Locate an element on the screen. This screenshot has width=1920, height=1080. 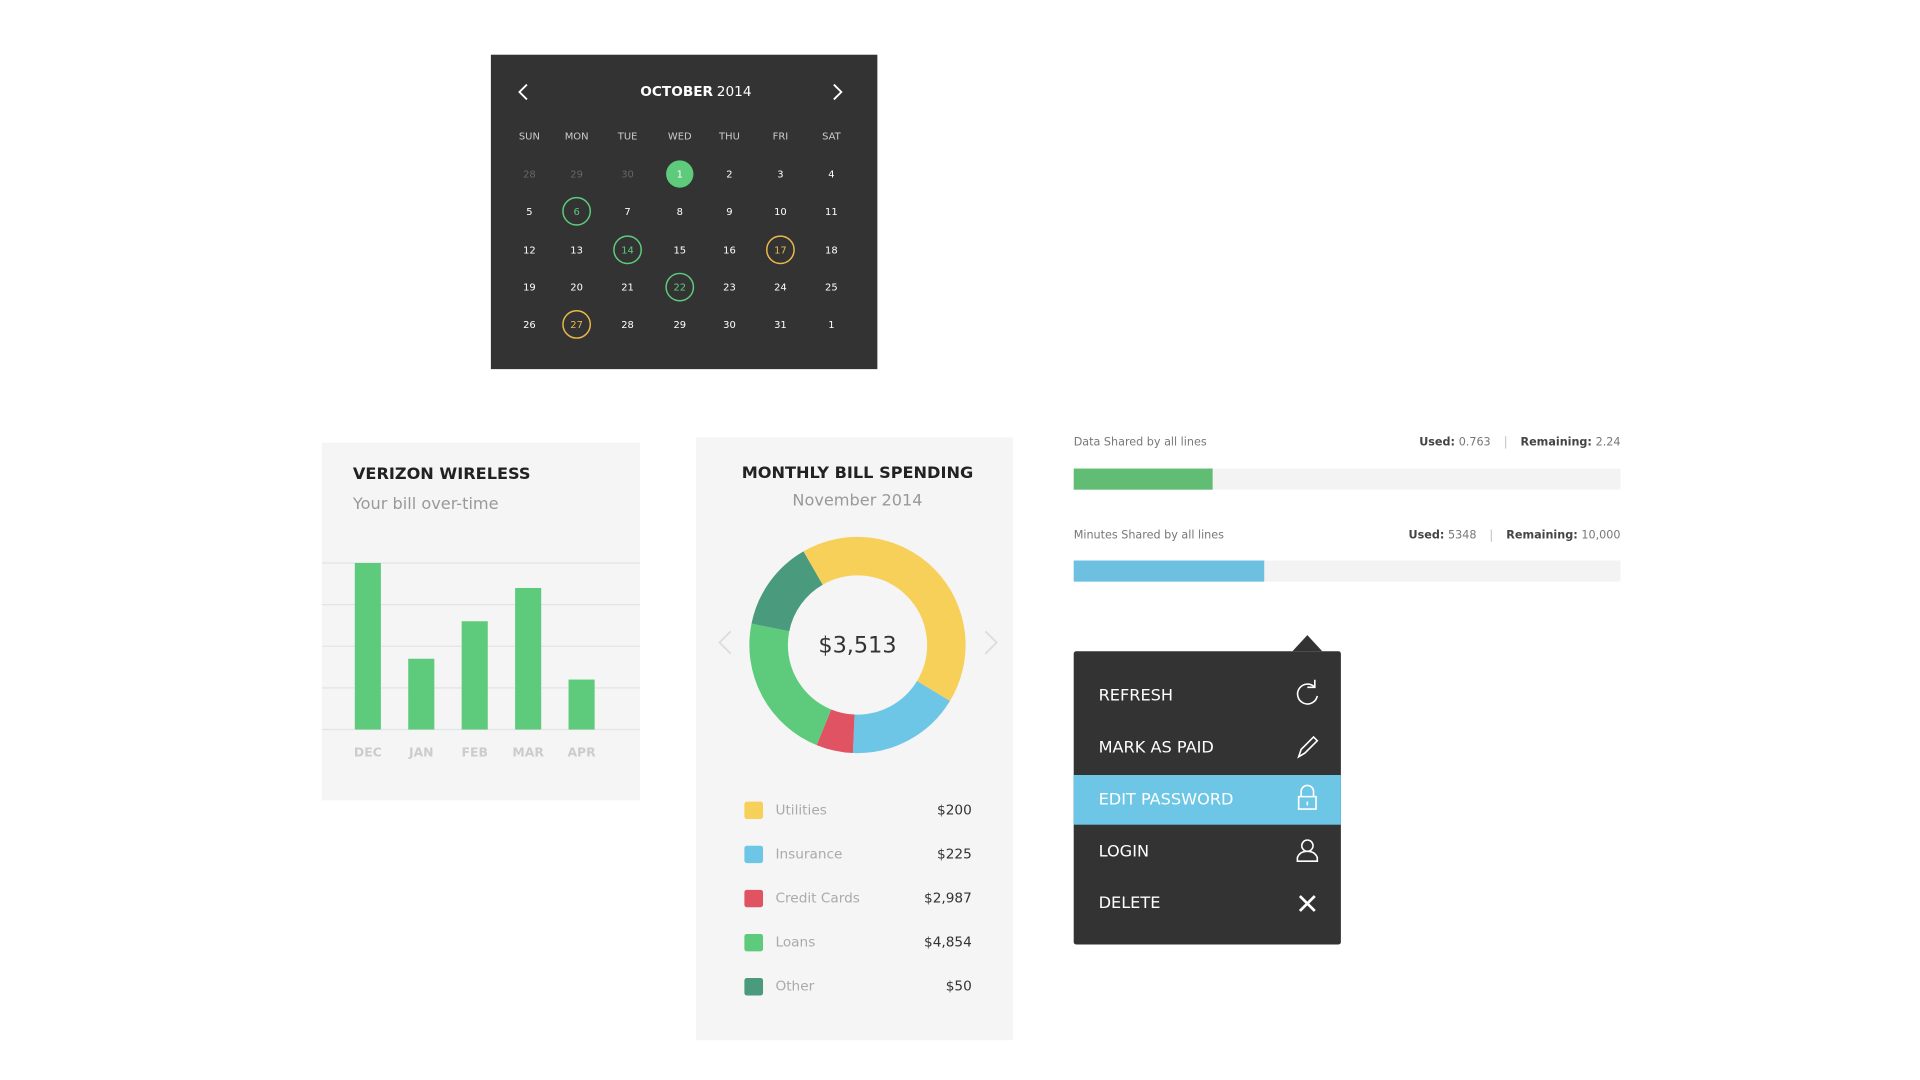
day: 6 is located at coordinates (576, 212).